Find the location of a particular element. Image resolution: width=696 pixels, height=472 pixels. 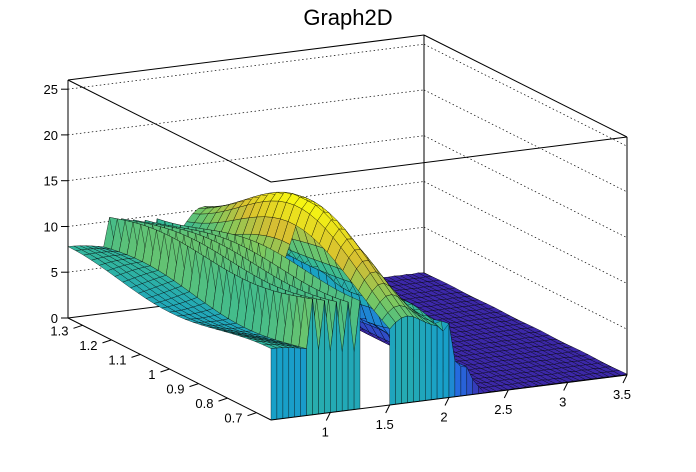

z-tick-label: 5 is located at coordinates (54, 272).